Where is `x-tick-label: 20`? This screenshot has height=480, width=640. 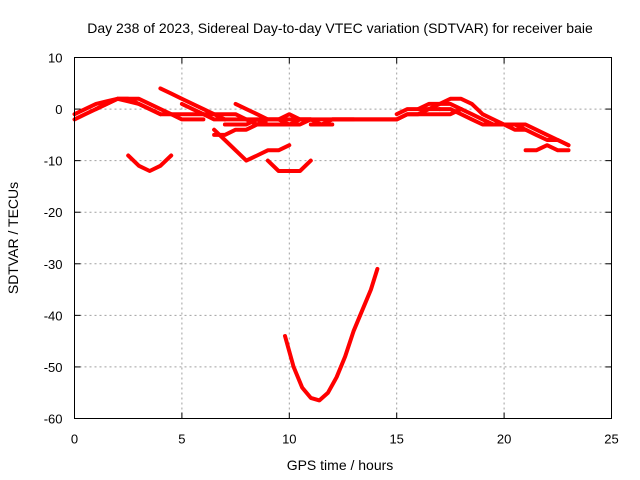
x-tick-label: 20 is located at coordinates (504, 439).